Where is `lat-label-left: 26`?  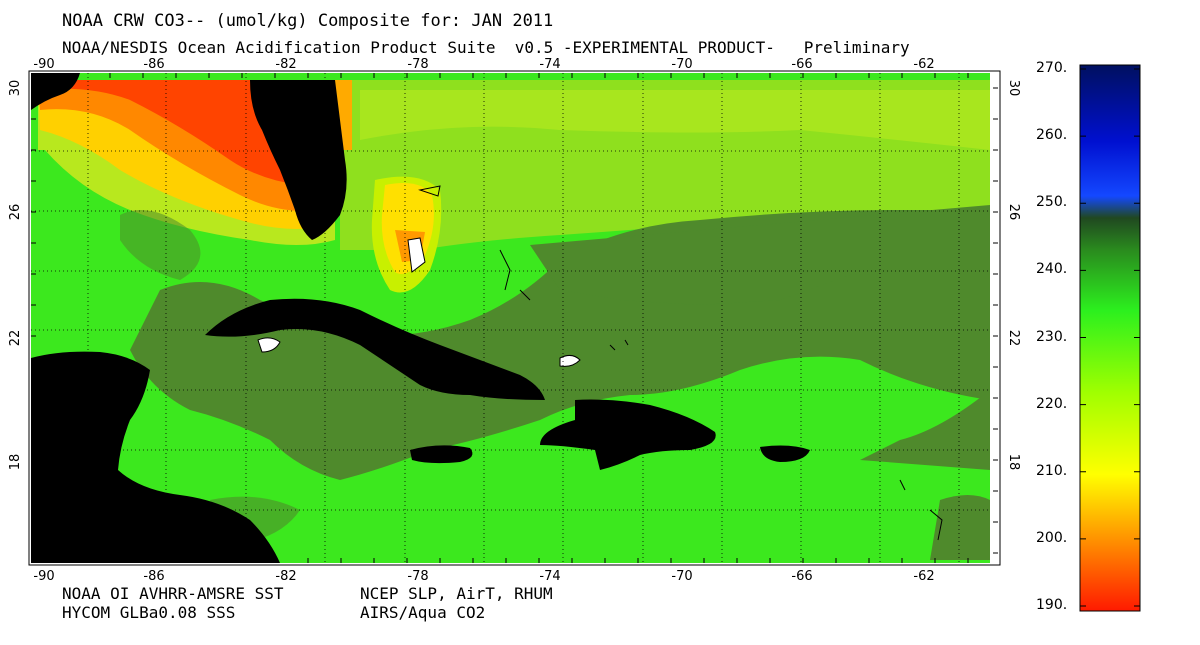 lat-label-left: 26 is located at coordinates (15, 212).